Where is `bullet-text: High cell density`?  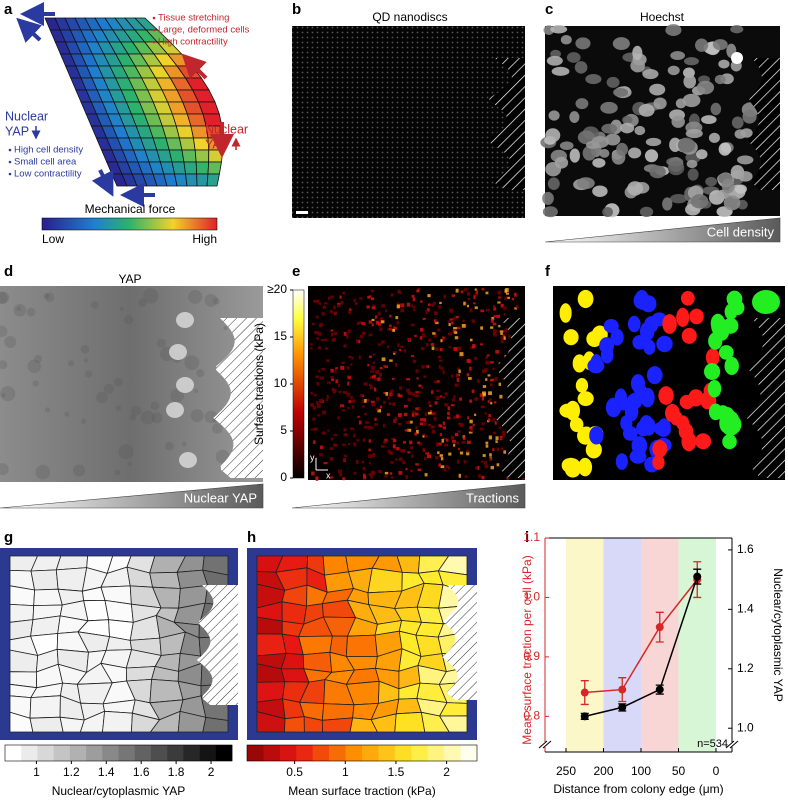 bullet-text: High cell density is located at coordinates (48, 150).